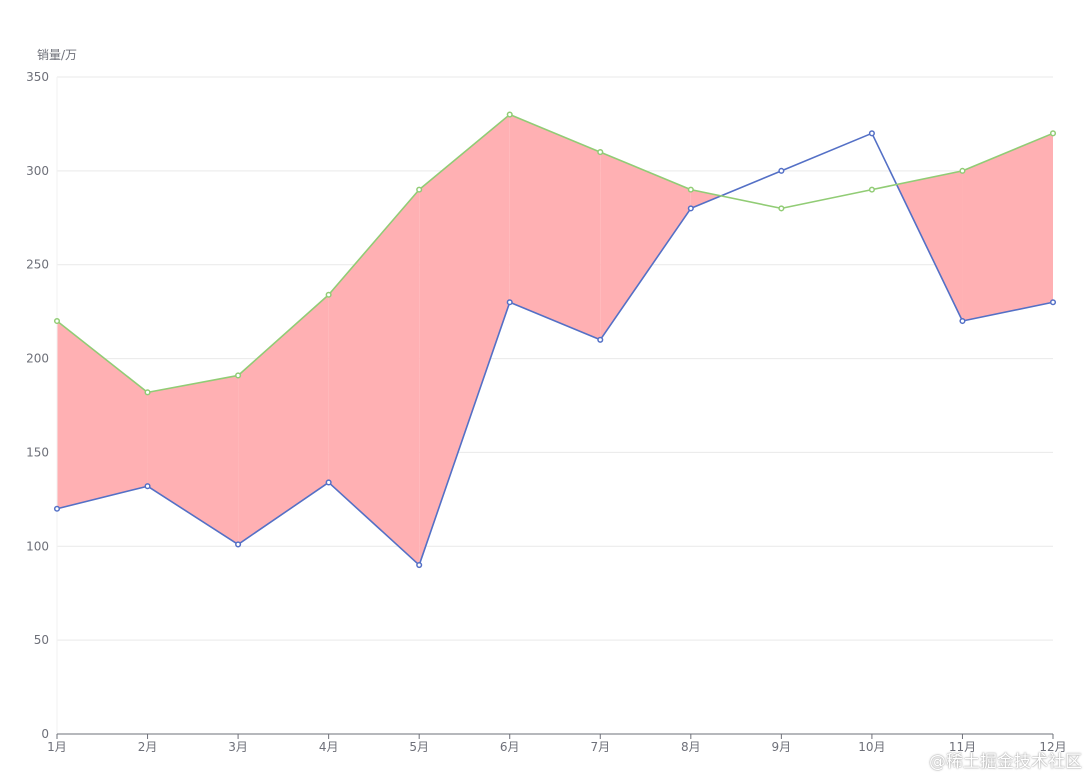  Describe the element at coordinates (37, 171) in the screenshot. I see `y-tick-label: 300` at that location.